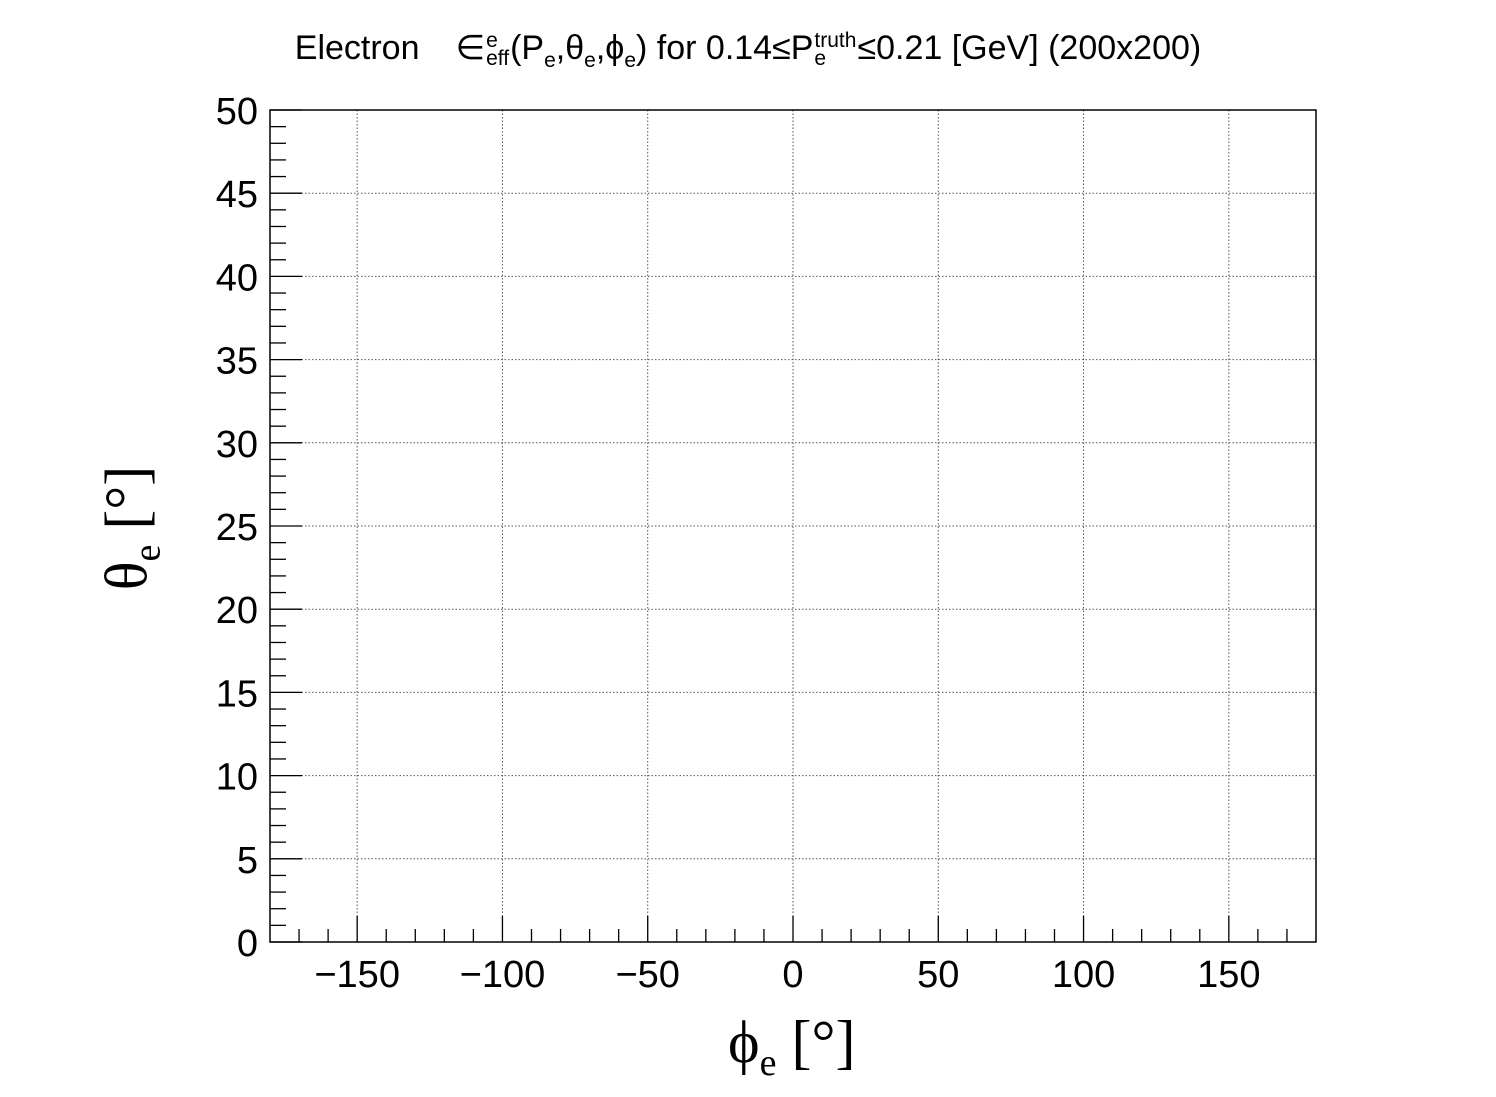  Describe the element at coordinates (820, 59) in the screenshot. I see `title-p-sub: e` at that location.